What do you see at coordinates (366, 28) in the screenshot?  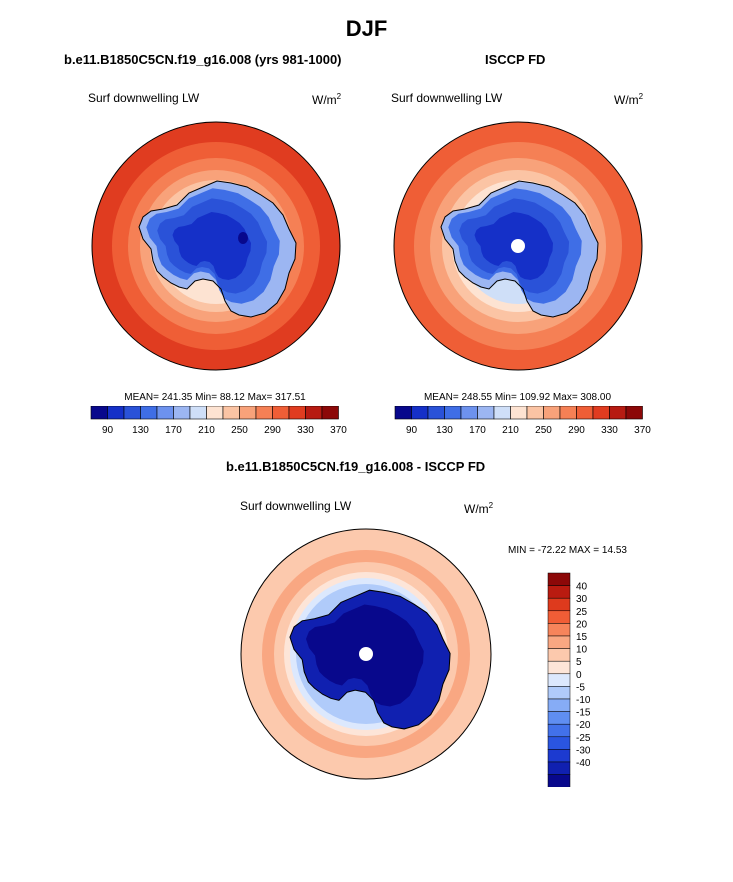 I see `figure-title: DJF` at bounding box center [366, 28].